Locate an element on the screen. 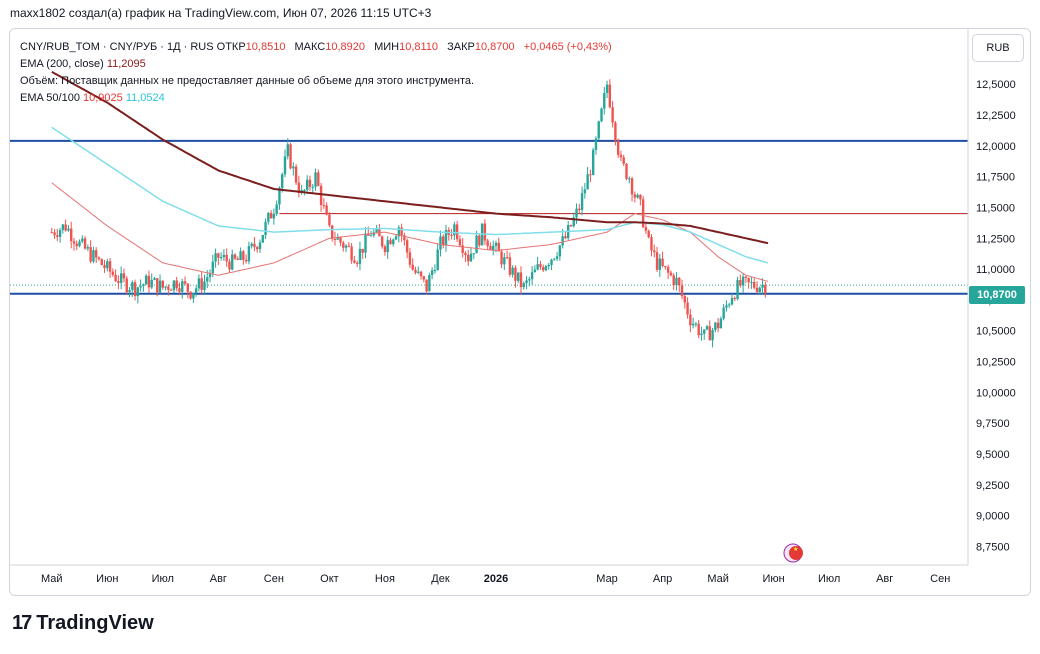  y-tick-label: 11,2500 is located at coordinates (995, 239).